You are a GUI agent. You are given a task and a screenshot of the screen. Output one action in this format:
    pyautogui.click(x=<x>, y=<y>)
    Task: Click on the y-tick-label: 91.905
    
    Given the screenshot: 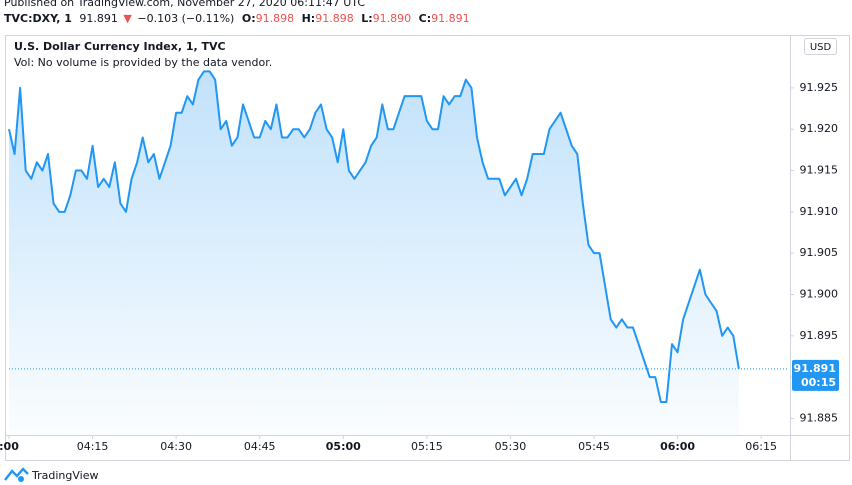 What is the action you would take?
    pyautogui.click(x=819, y=252)
    